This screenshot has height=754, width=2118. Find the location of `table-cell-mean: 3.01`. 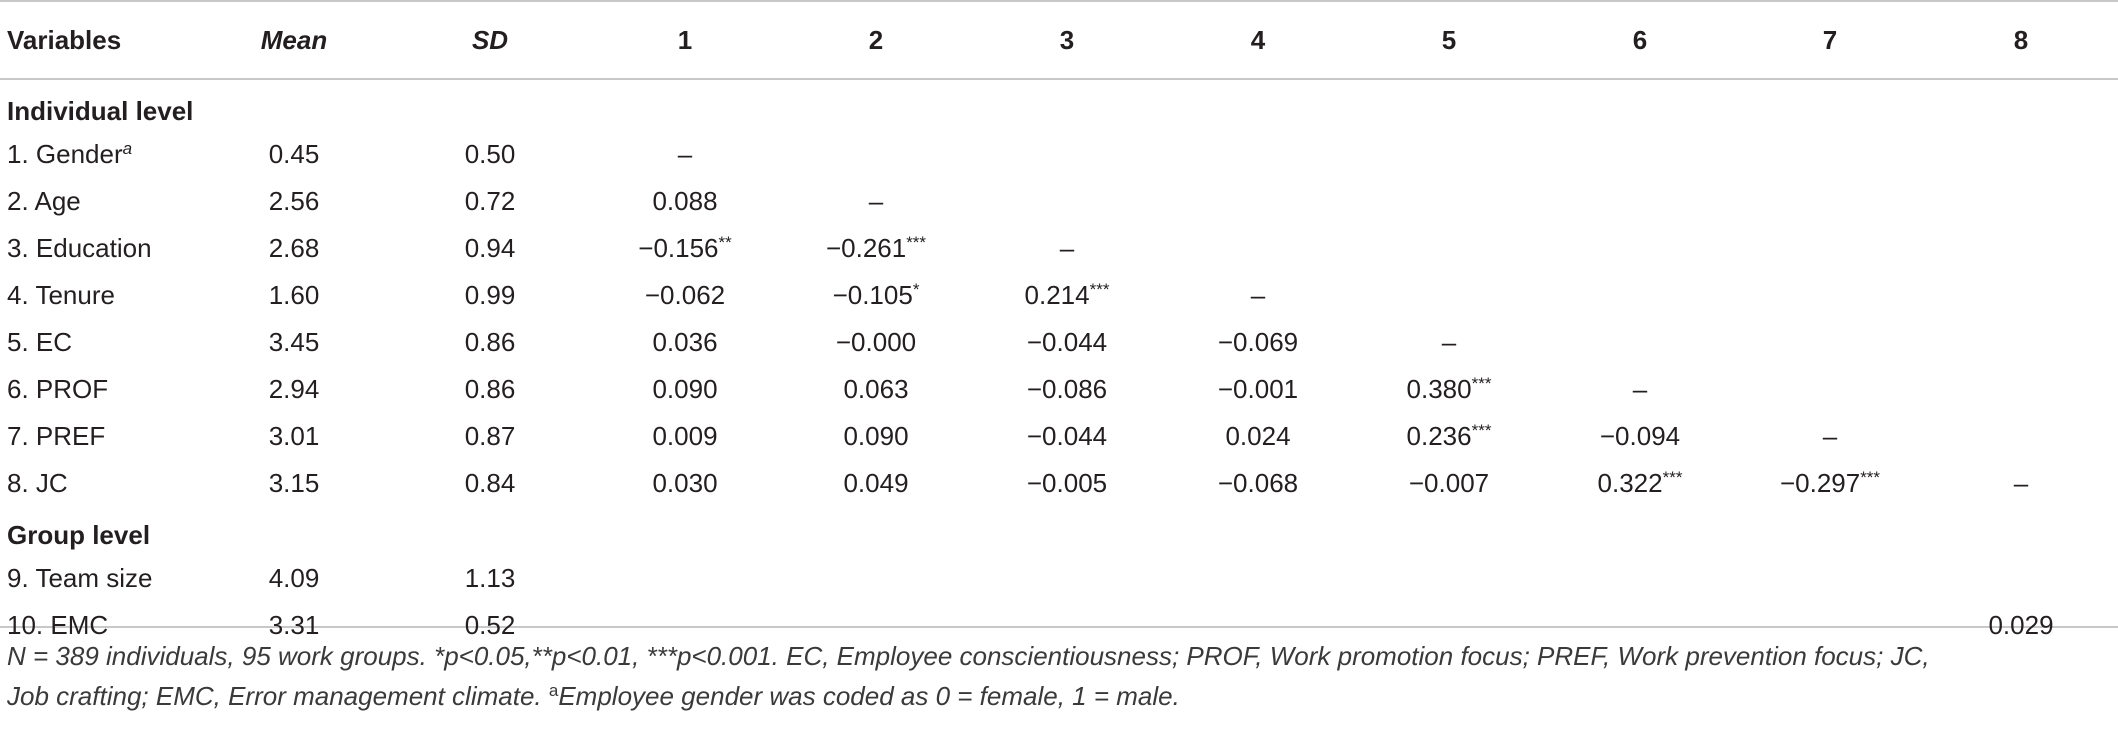

table-cell-mean: 3.01 is located at coordinates (294, 436).